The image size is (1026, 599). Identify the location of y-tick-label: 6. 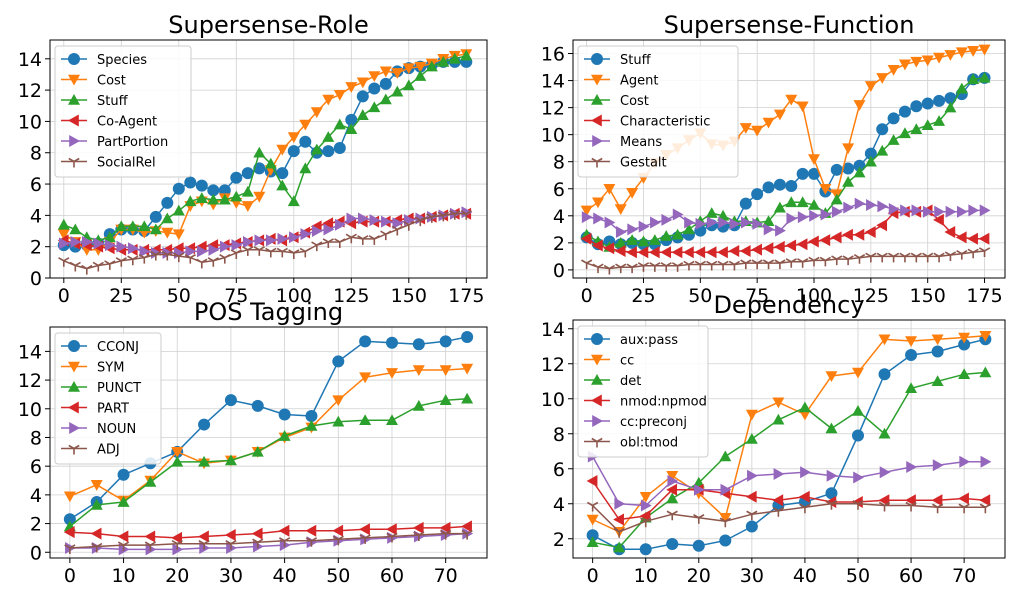
(559, 470).